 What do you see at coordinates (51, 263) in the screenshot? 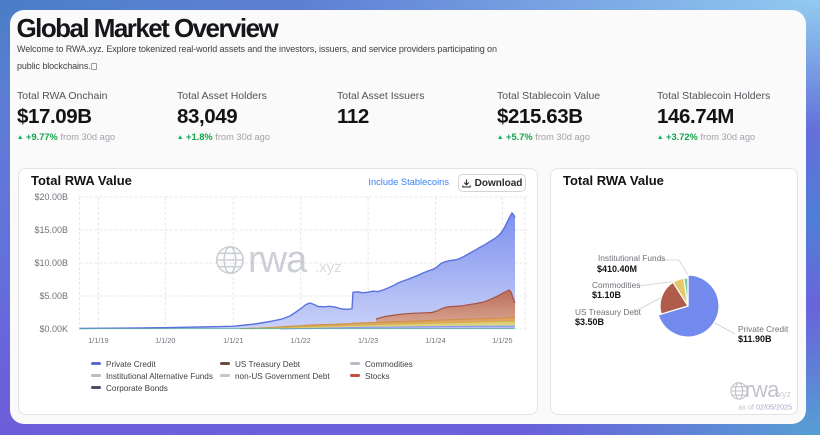
I see `svg-text: $10.00B` at bounding box center [51, 263].